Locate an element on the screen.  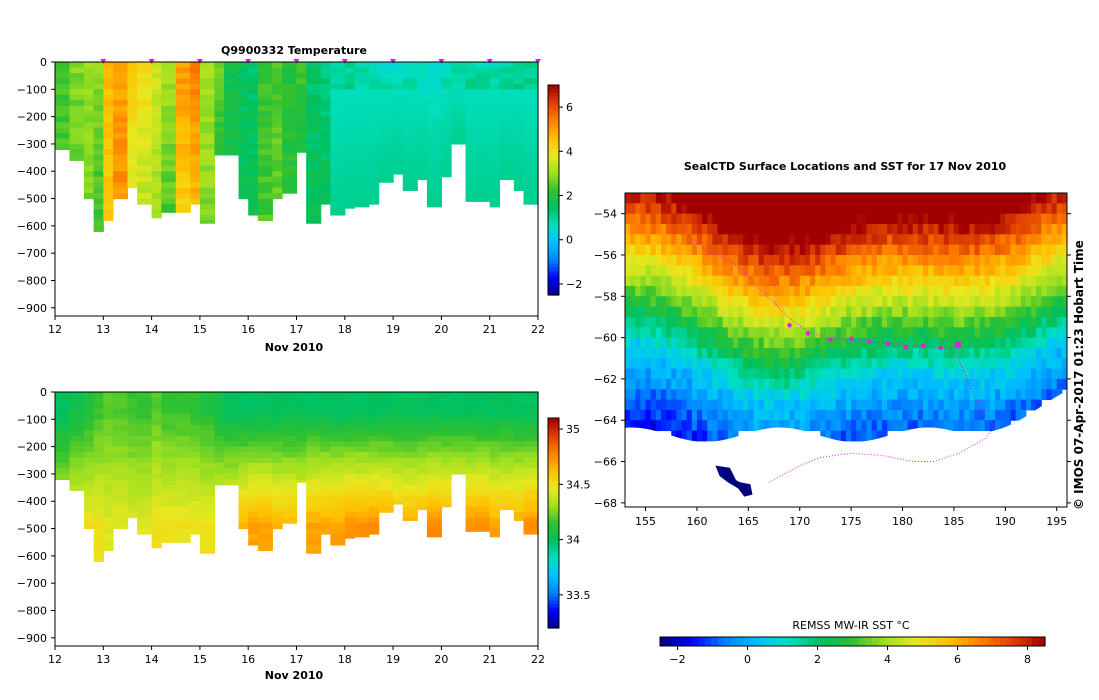
colorbar-frame is located at coordinates (553, 523).